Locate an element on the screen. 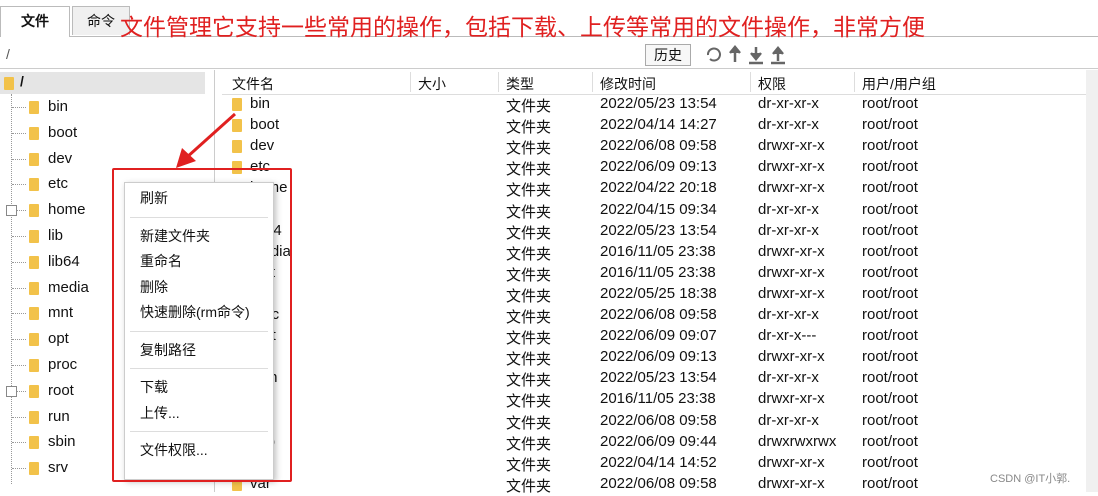 The width and height of the screenshot is (1098, 496). column-header: 文件名 is located at coordinates (253, 84).